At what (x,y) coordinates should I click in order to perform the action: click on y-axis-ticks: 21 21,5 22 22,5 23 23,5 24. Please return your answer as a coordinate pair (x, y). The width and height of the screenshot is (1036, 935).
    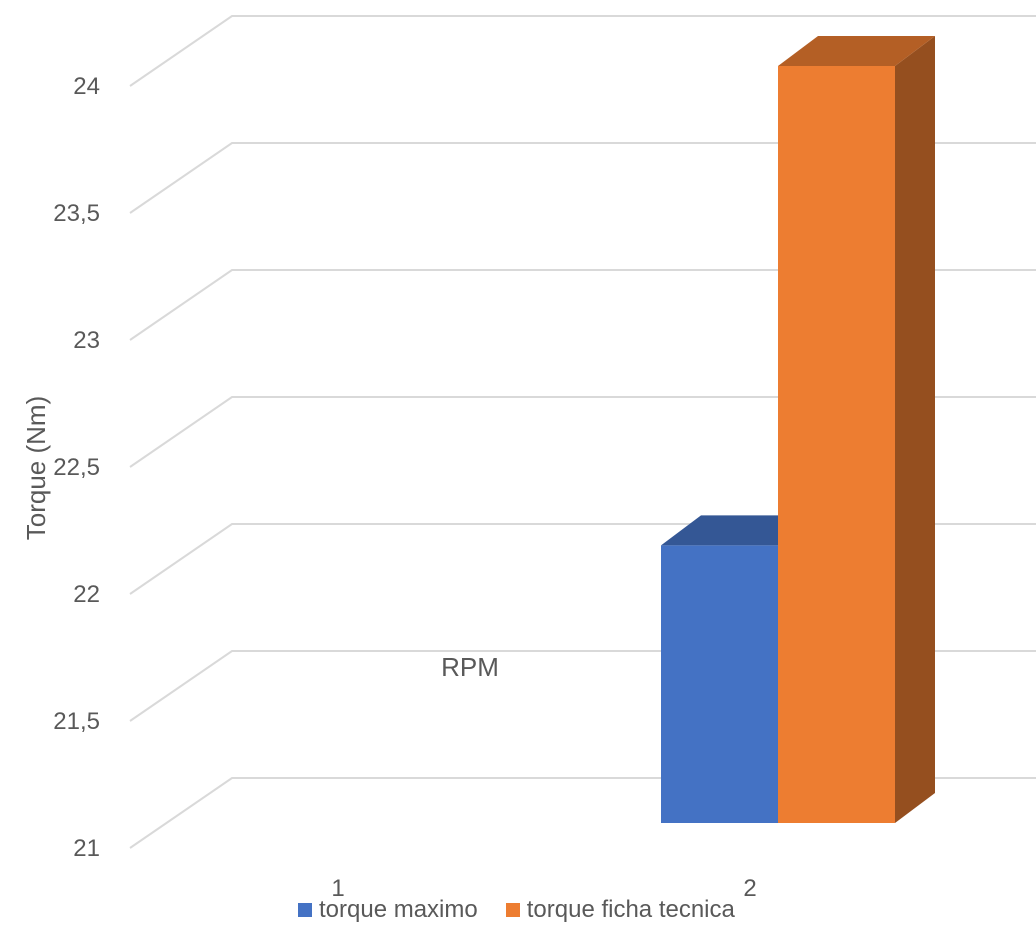
    Looking at the image, I should click on (76, 467).